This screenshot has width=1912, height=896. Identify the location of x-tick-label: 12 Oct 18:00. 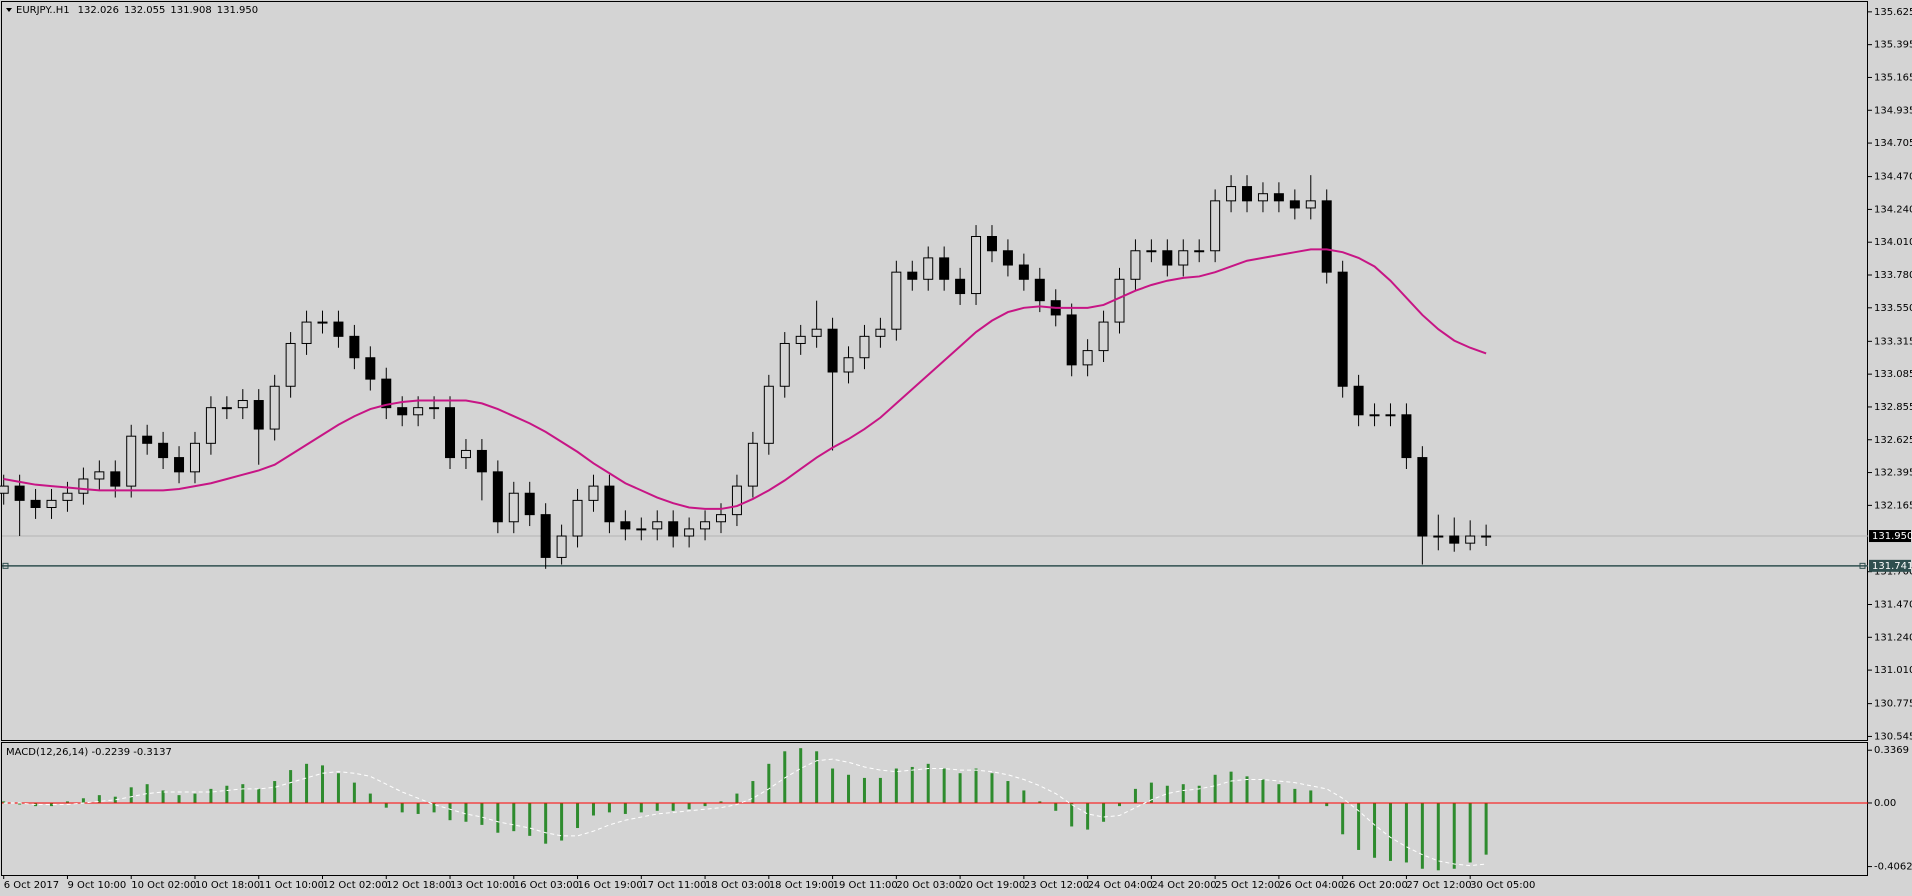
(418, 885).